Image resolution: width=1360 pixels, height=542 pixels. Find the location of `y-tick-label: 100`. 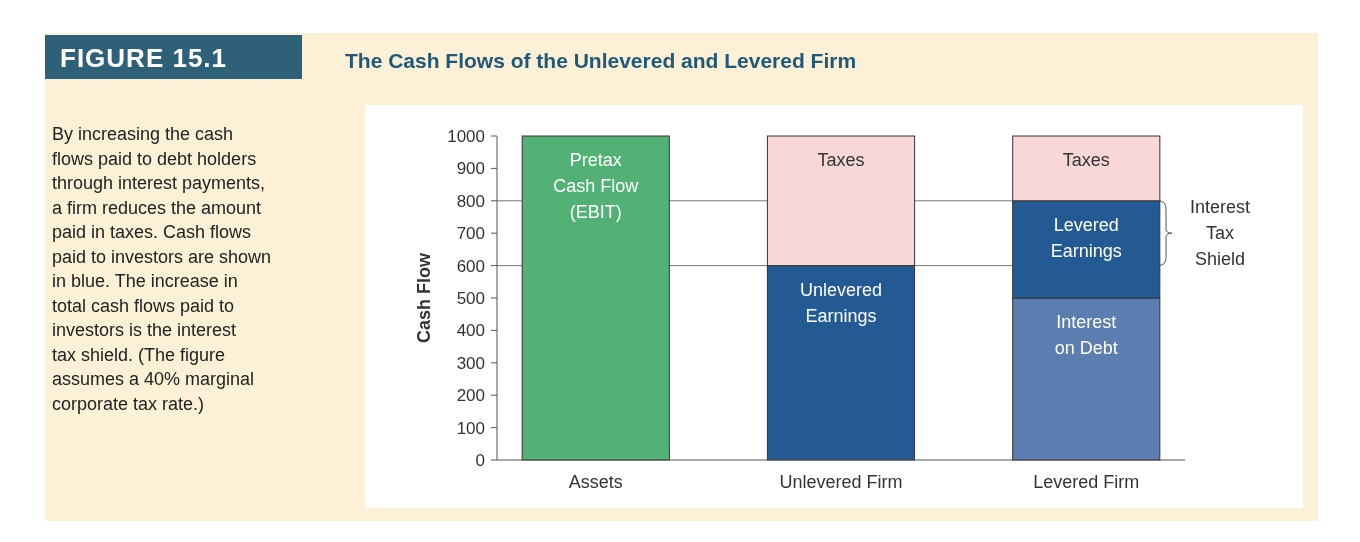

y-tick-label: 100 is located at coordinates (470, 428).